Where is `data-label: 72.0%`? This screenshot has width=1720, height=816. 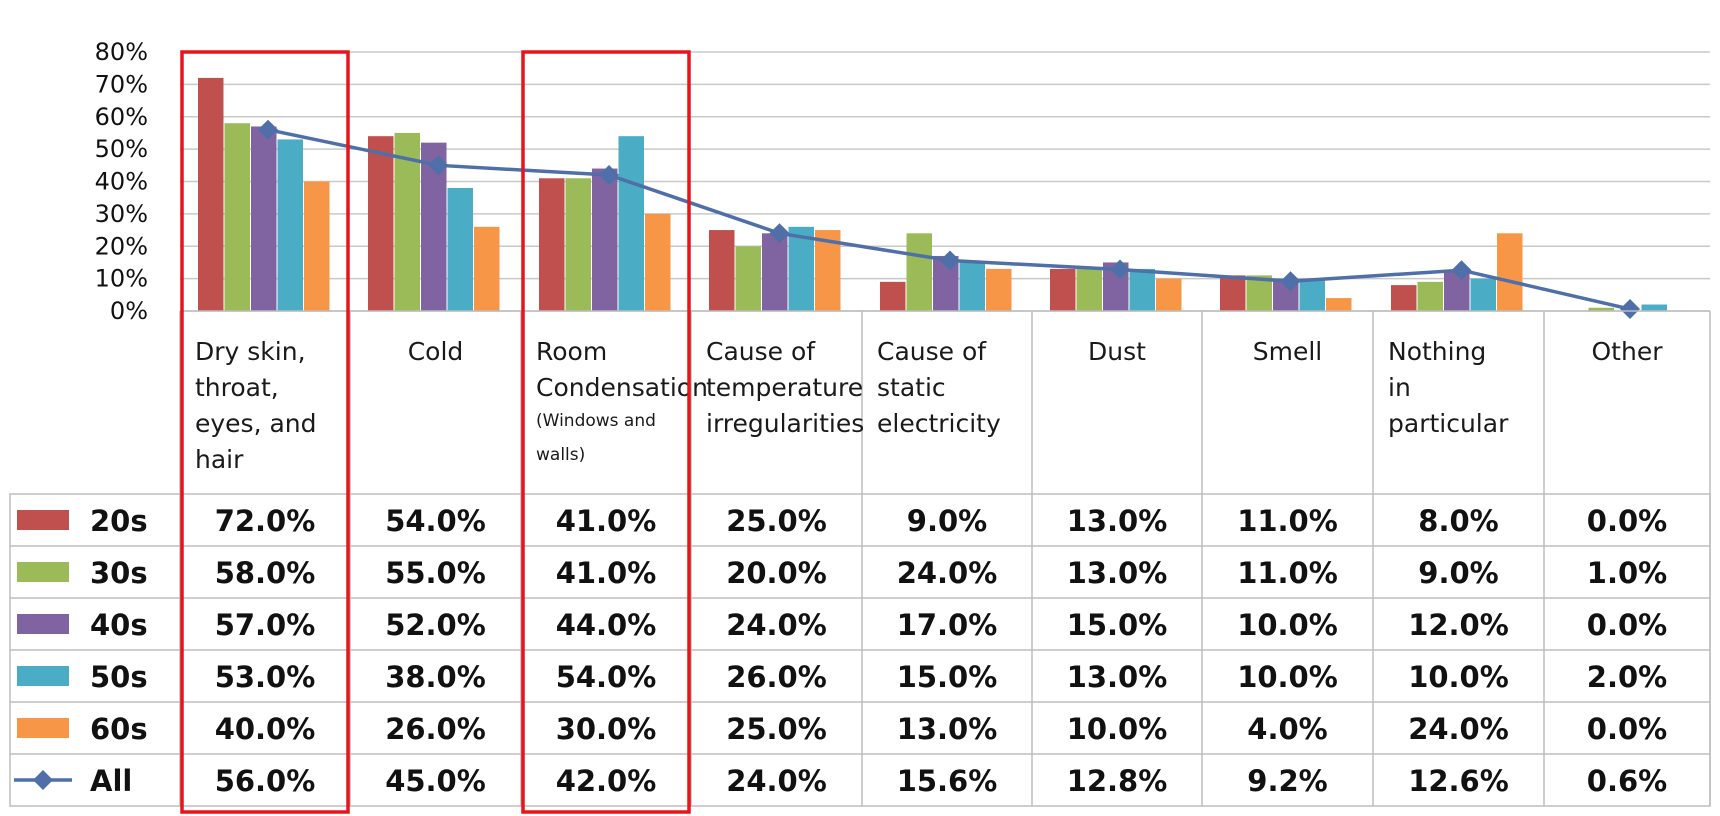
data-label: 72.0% is located at coordinates (265, 521).